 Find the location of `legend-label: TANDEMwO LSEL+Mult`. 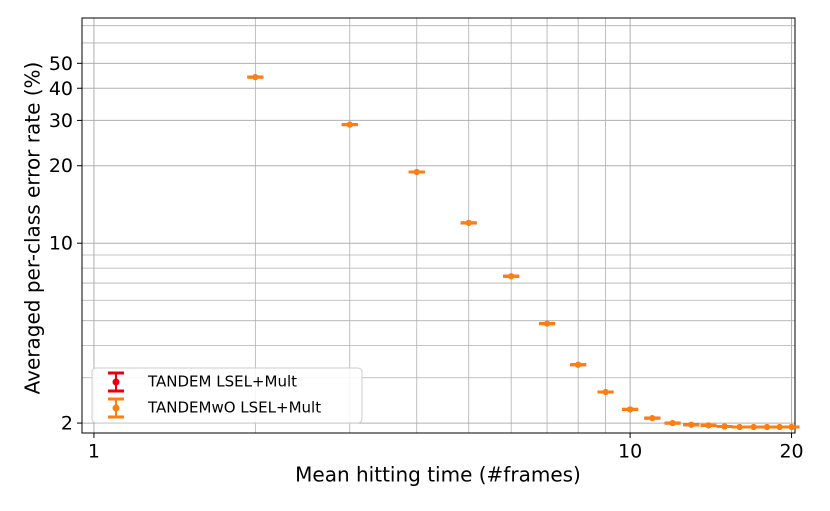

legend-label: TANDEMwO LSEL+Mult is located at coordinates (234, 408).